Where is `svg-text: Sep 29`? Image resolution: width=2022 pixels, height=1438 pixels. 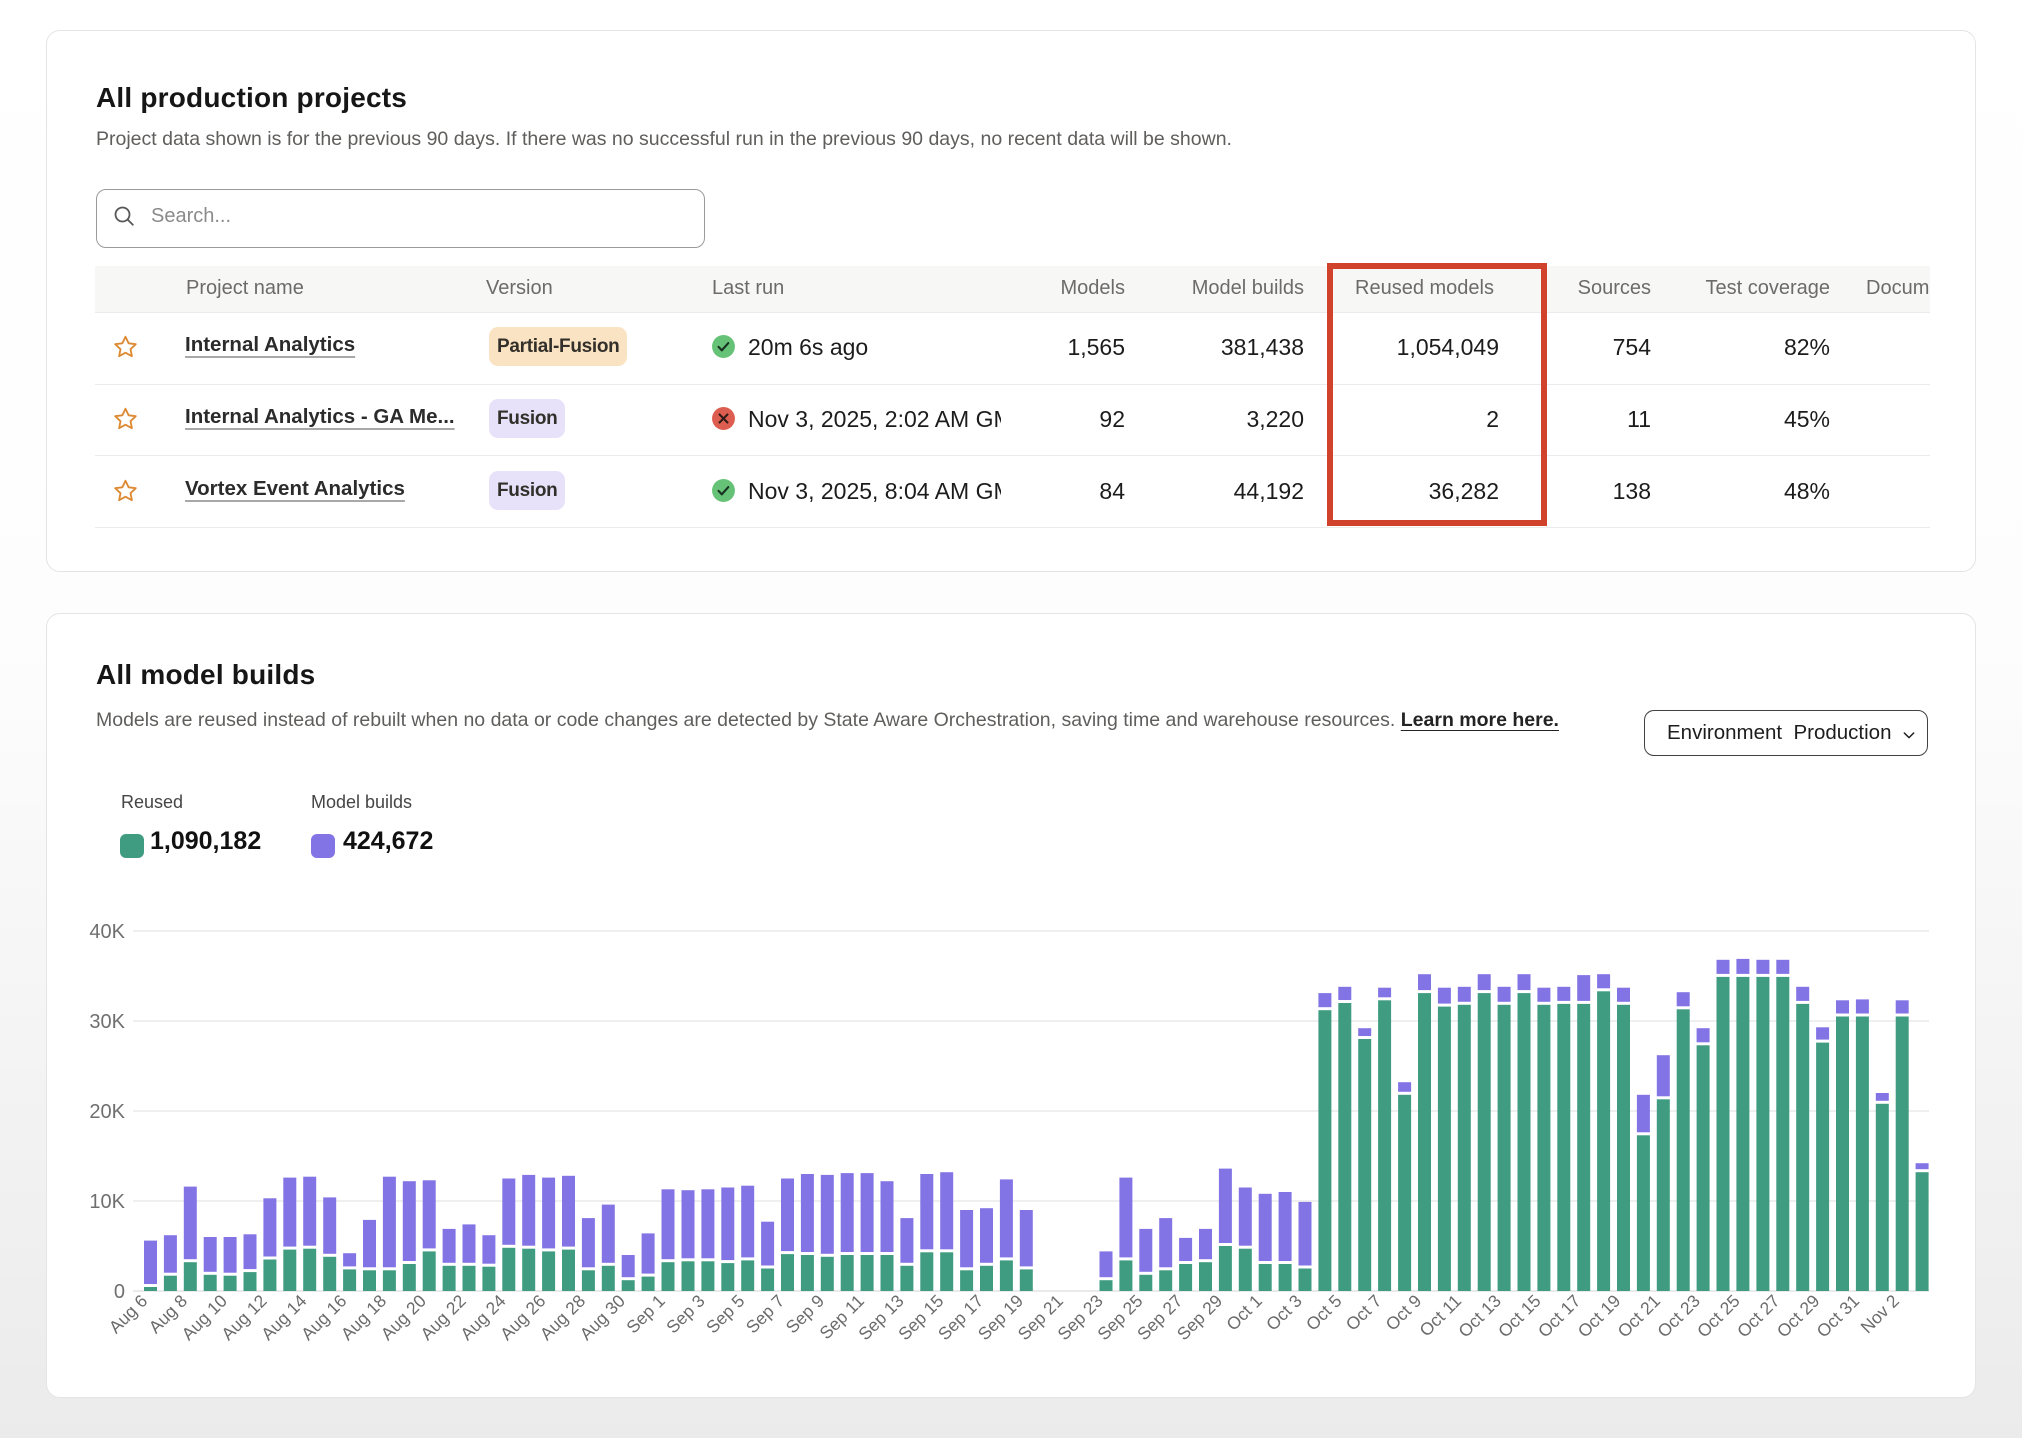
svg-text: Sep 29 is located at coordinates (1199, 1317).